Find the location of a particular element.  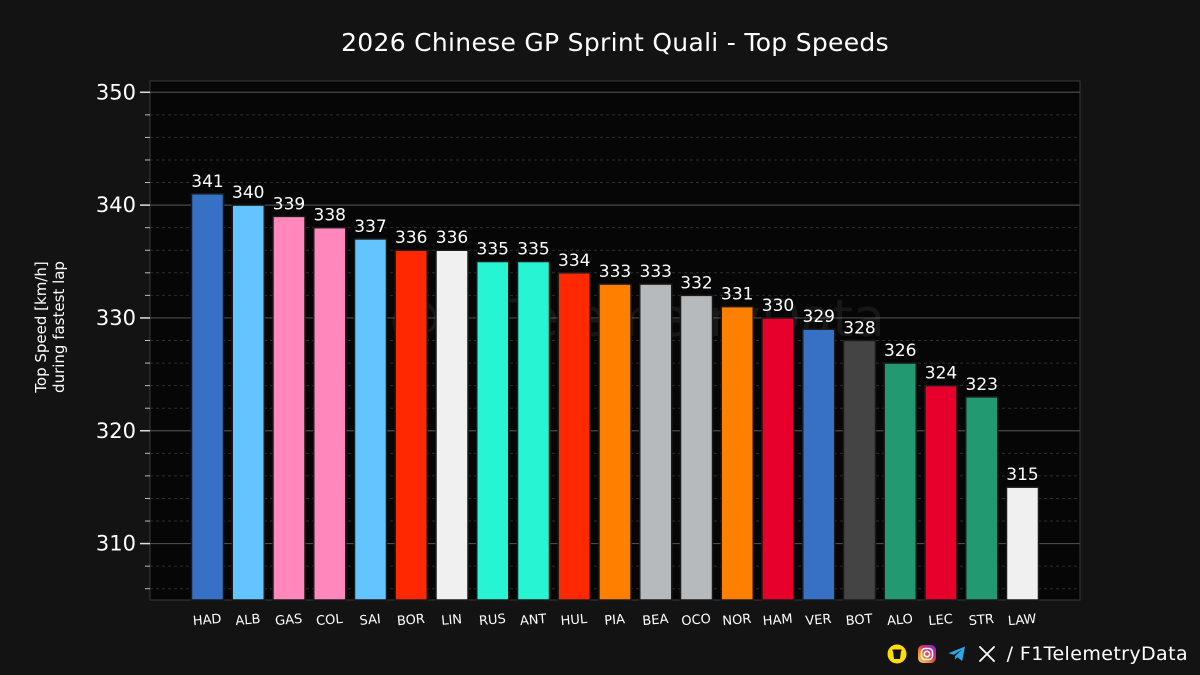

y-tick-label: 320 is located at coordinates (116, 431).